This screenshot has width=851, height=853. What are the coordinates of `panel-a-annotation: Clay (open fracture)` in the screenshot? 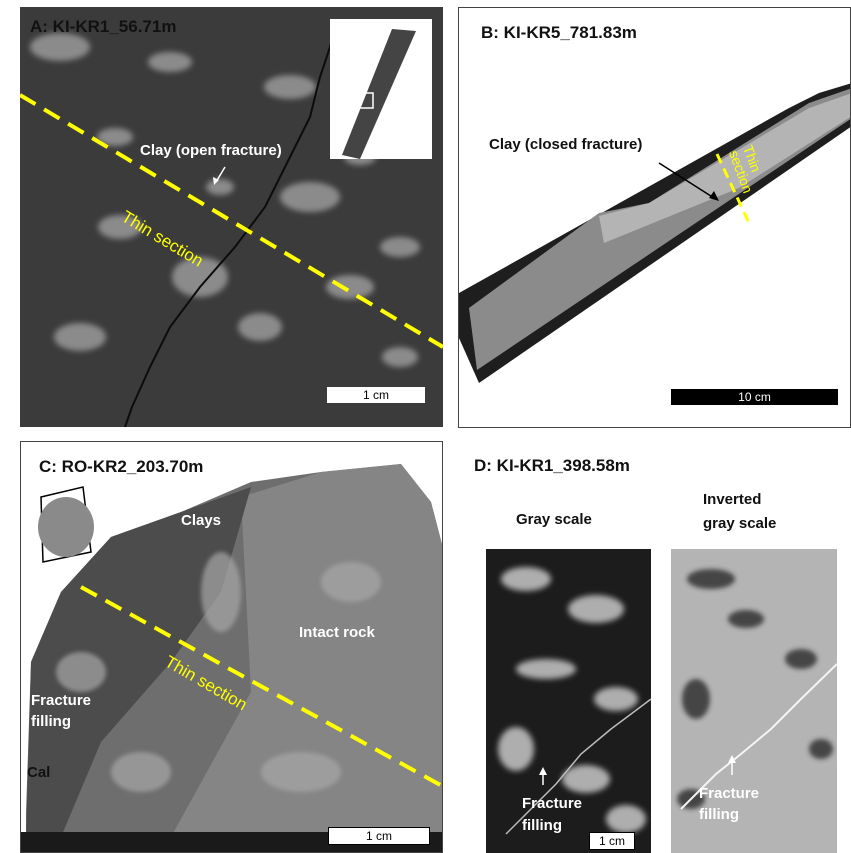 It's located at (211, 150).